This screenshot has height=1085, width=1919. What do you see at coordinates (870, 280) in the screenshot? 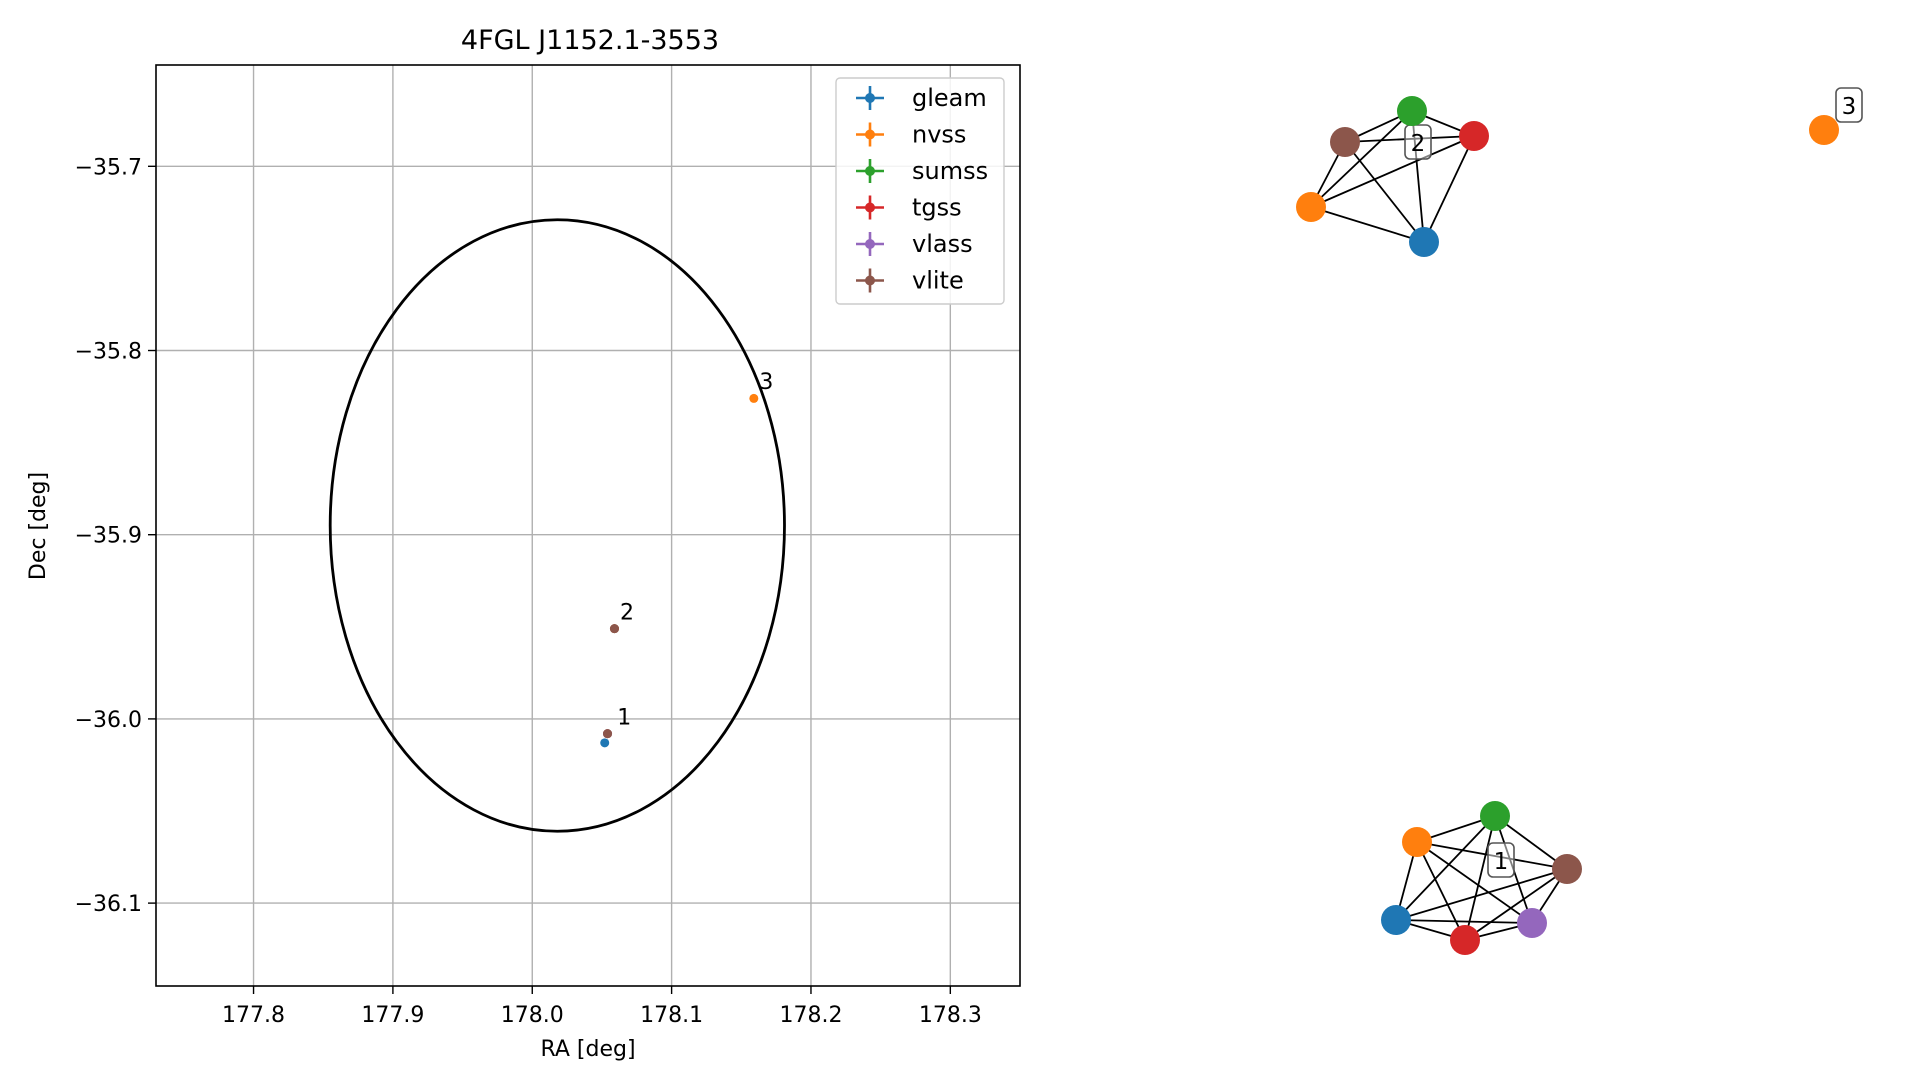
I see `legend-marker-vlite` at bounding box center [870, 280].